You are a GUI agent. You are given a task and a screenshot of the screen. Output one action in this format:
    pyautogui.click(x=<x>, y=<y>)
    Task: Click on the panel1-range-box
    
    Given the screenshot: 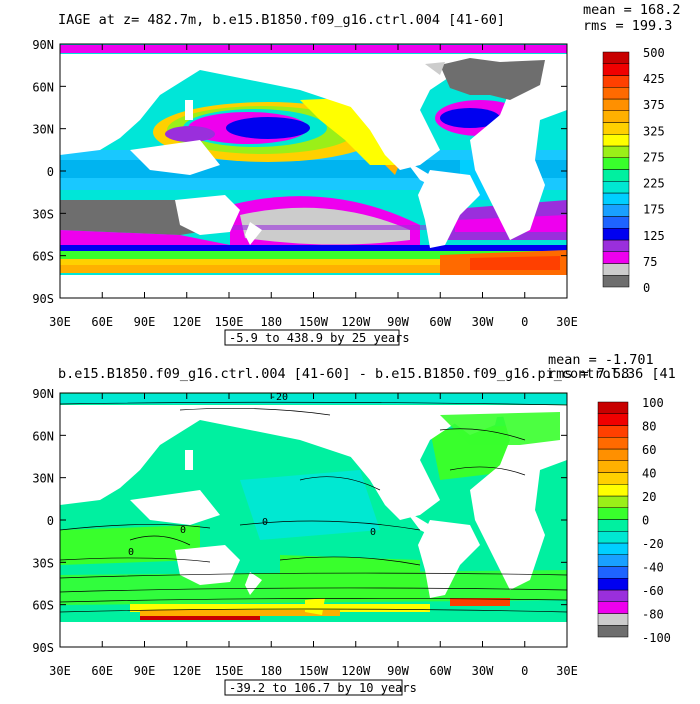 What is the action you would take?
    pyautogui.click(x=312, y=337)
    